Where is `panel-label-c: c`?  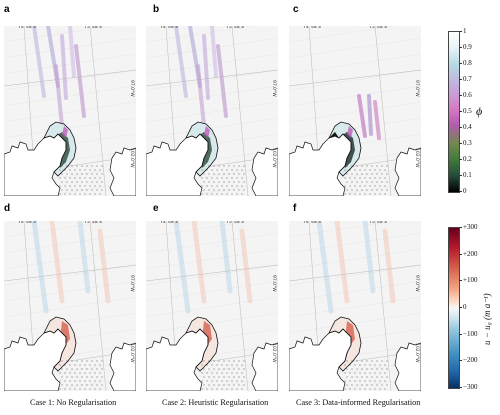
panel-label-c: c is located at coordinates (296, 9).